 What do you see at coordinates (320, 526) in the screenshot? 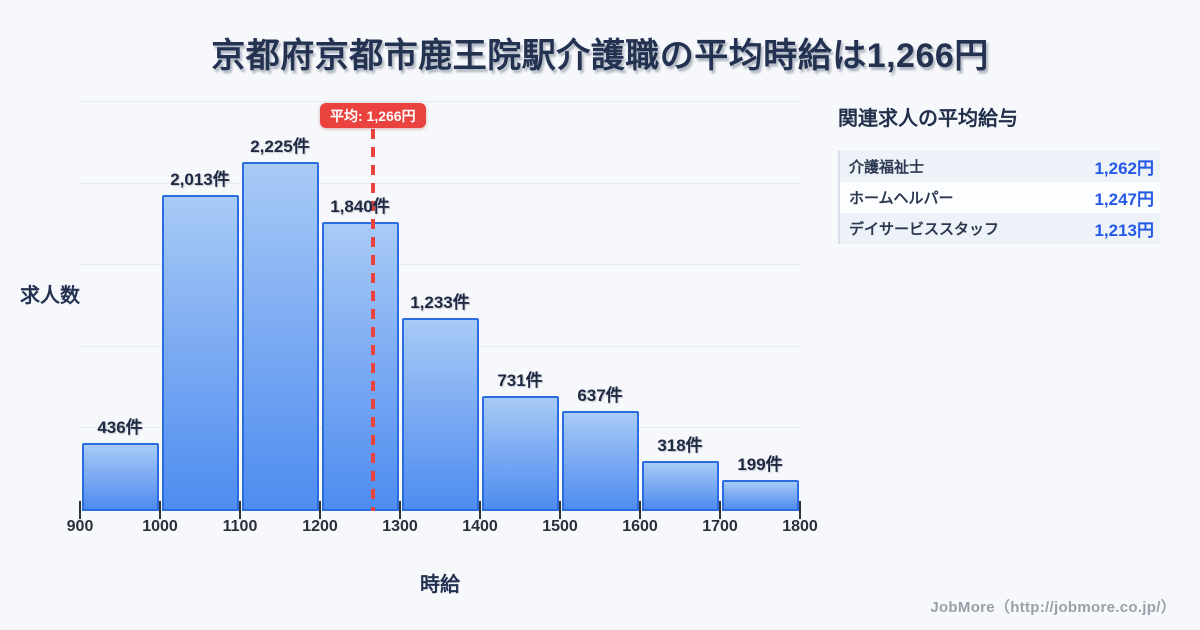
I see `x-axis-tick-label: 1200` at bounding box center [320, 526].